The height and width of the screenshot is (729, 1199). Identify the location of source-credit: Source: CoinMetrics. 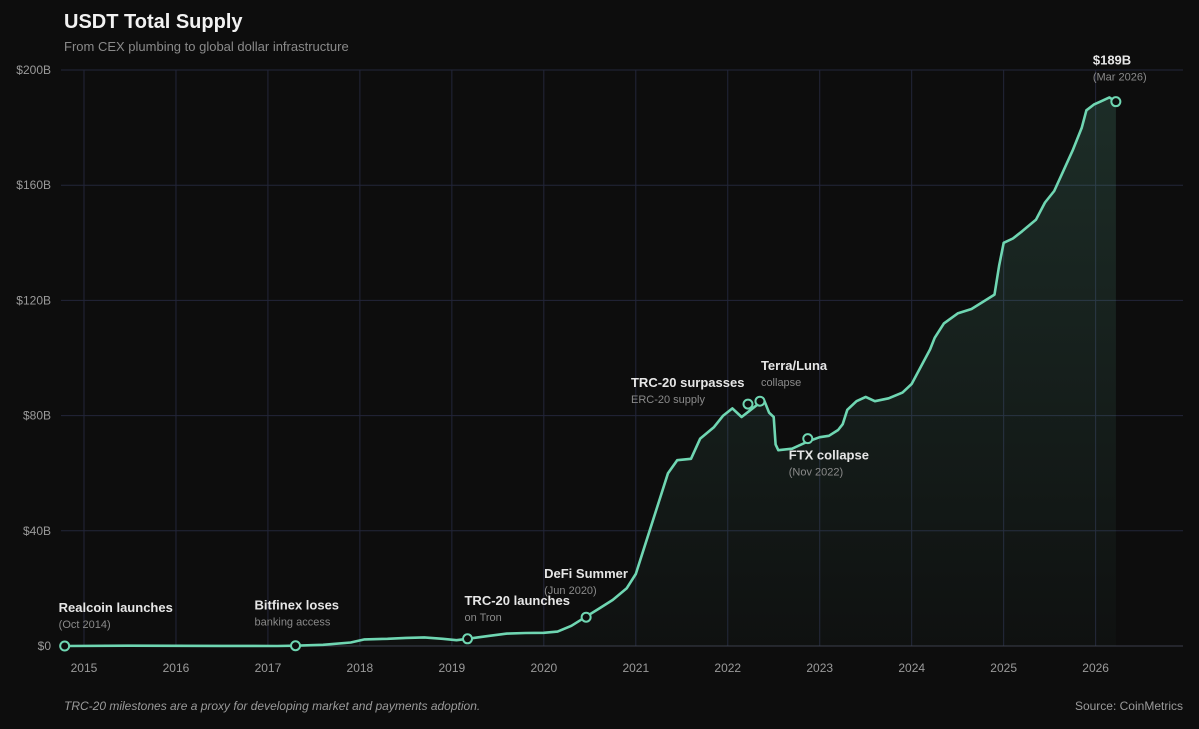
(1128, 706).